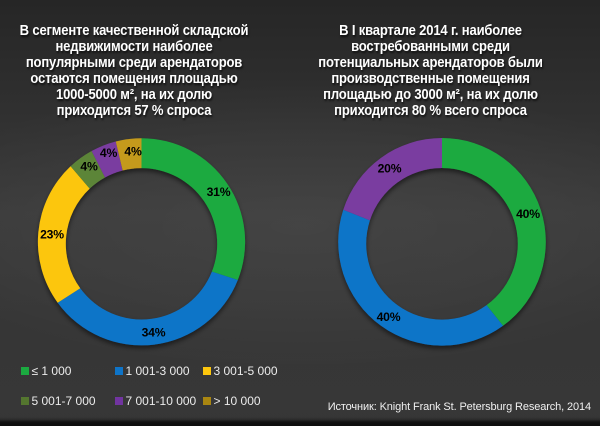  What do you see at coordinates (154, 333) in the screenshot?
I see `svg-text: 34%` at bounding box center [154, 333].